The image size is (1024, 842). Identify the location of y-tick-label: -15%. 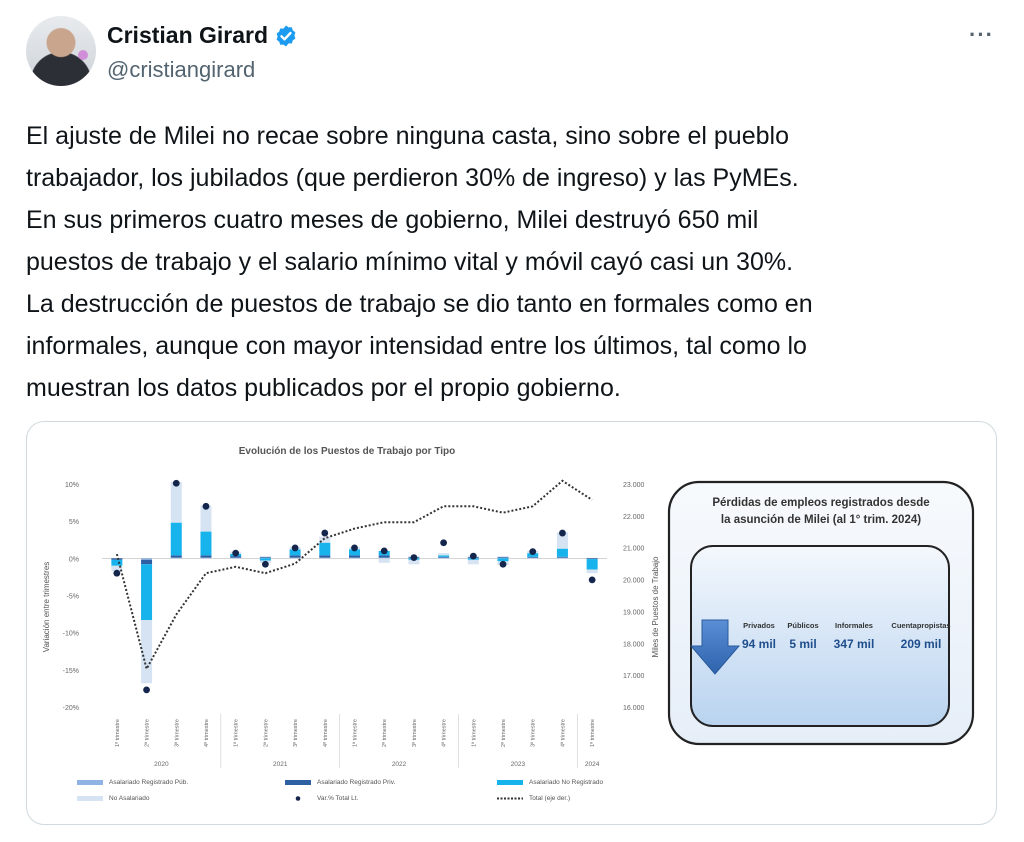
(71, 671).